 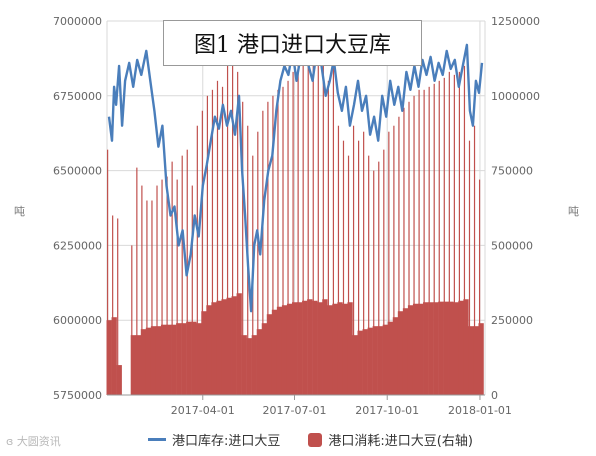 I want to click on legend-label-inventory: 港口库存:进口大豆, so click(x=226, y=441).